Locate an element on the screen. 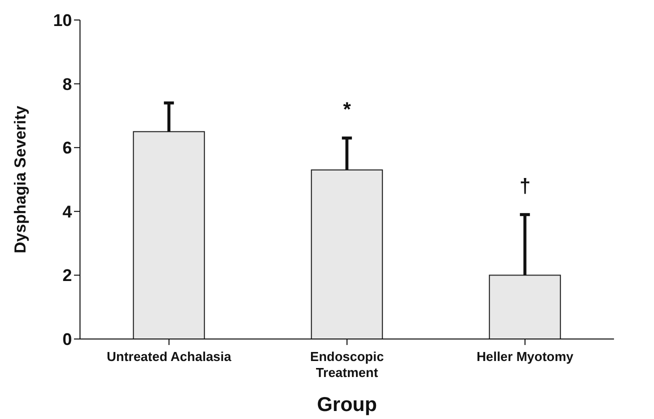 This screenshot has height=419, width=654. y-tick-label: 2 is located at coordinates (67, 276).